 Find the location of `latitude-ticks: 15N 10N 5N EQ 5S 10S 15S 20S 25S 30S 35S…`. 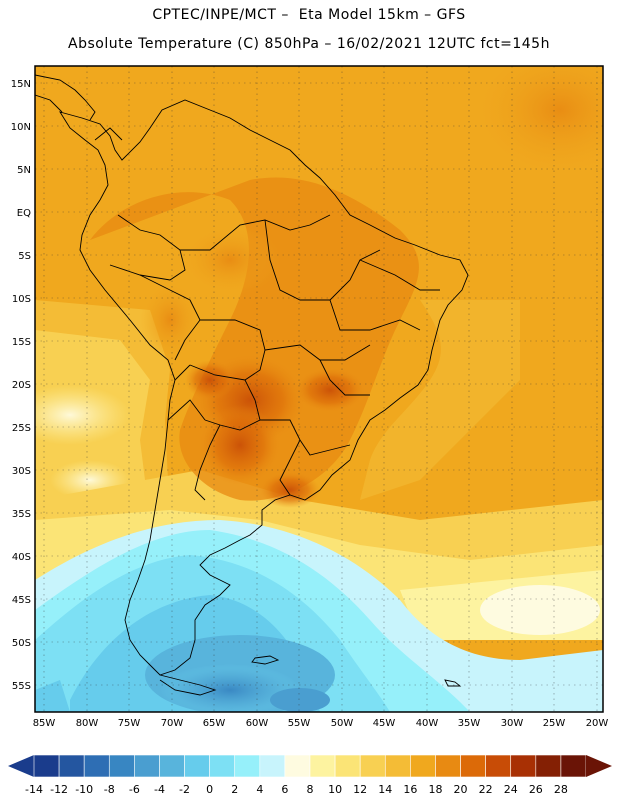

latitude-ticks: 15N 10N 5N EQ 5S 10S 15S 20S 25S 30S 35S… is located at coordinates (21, 385).